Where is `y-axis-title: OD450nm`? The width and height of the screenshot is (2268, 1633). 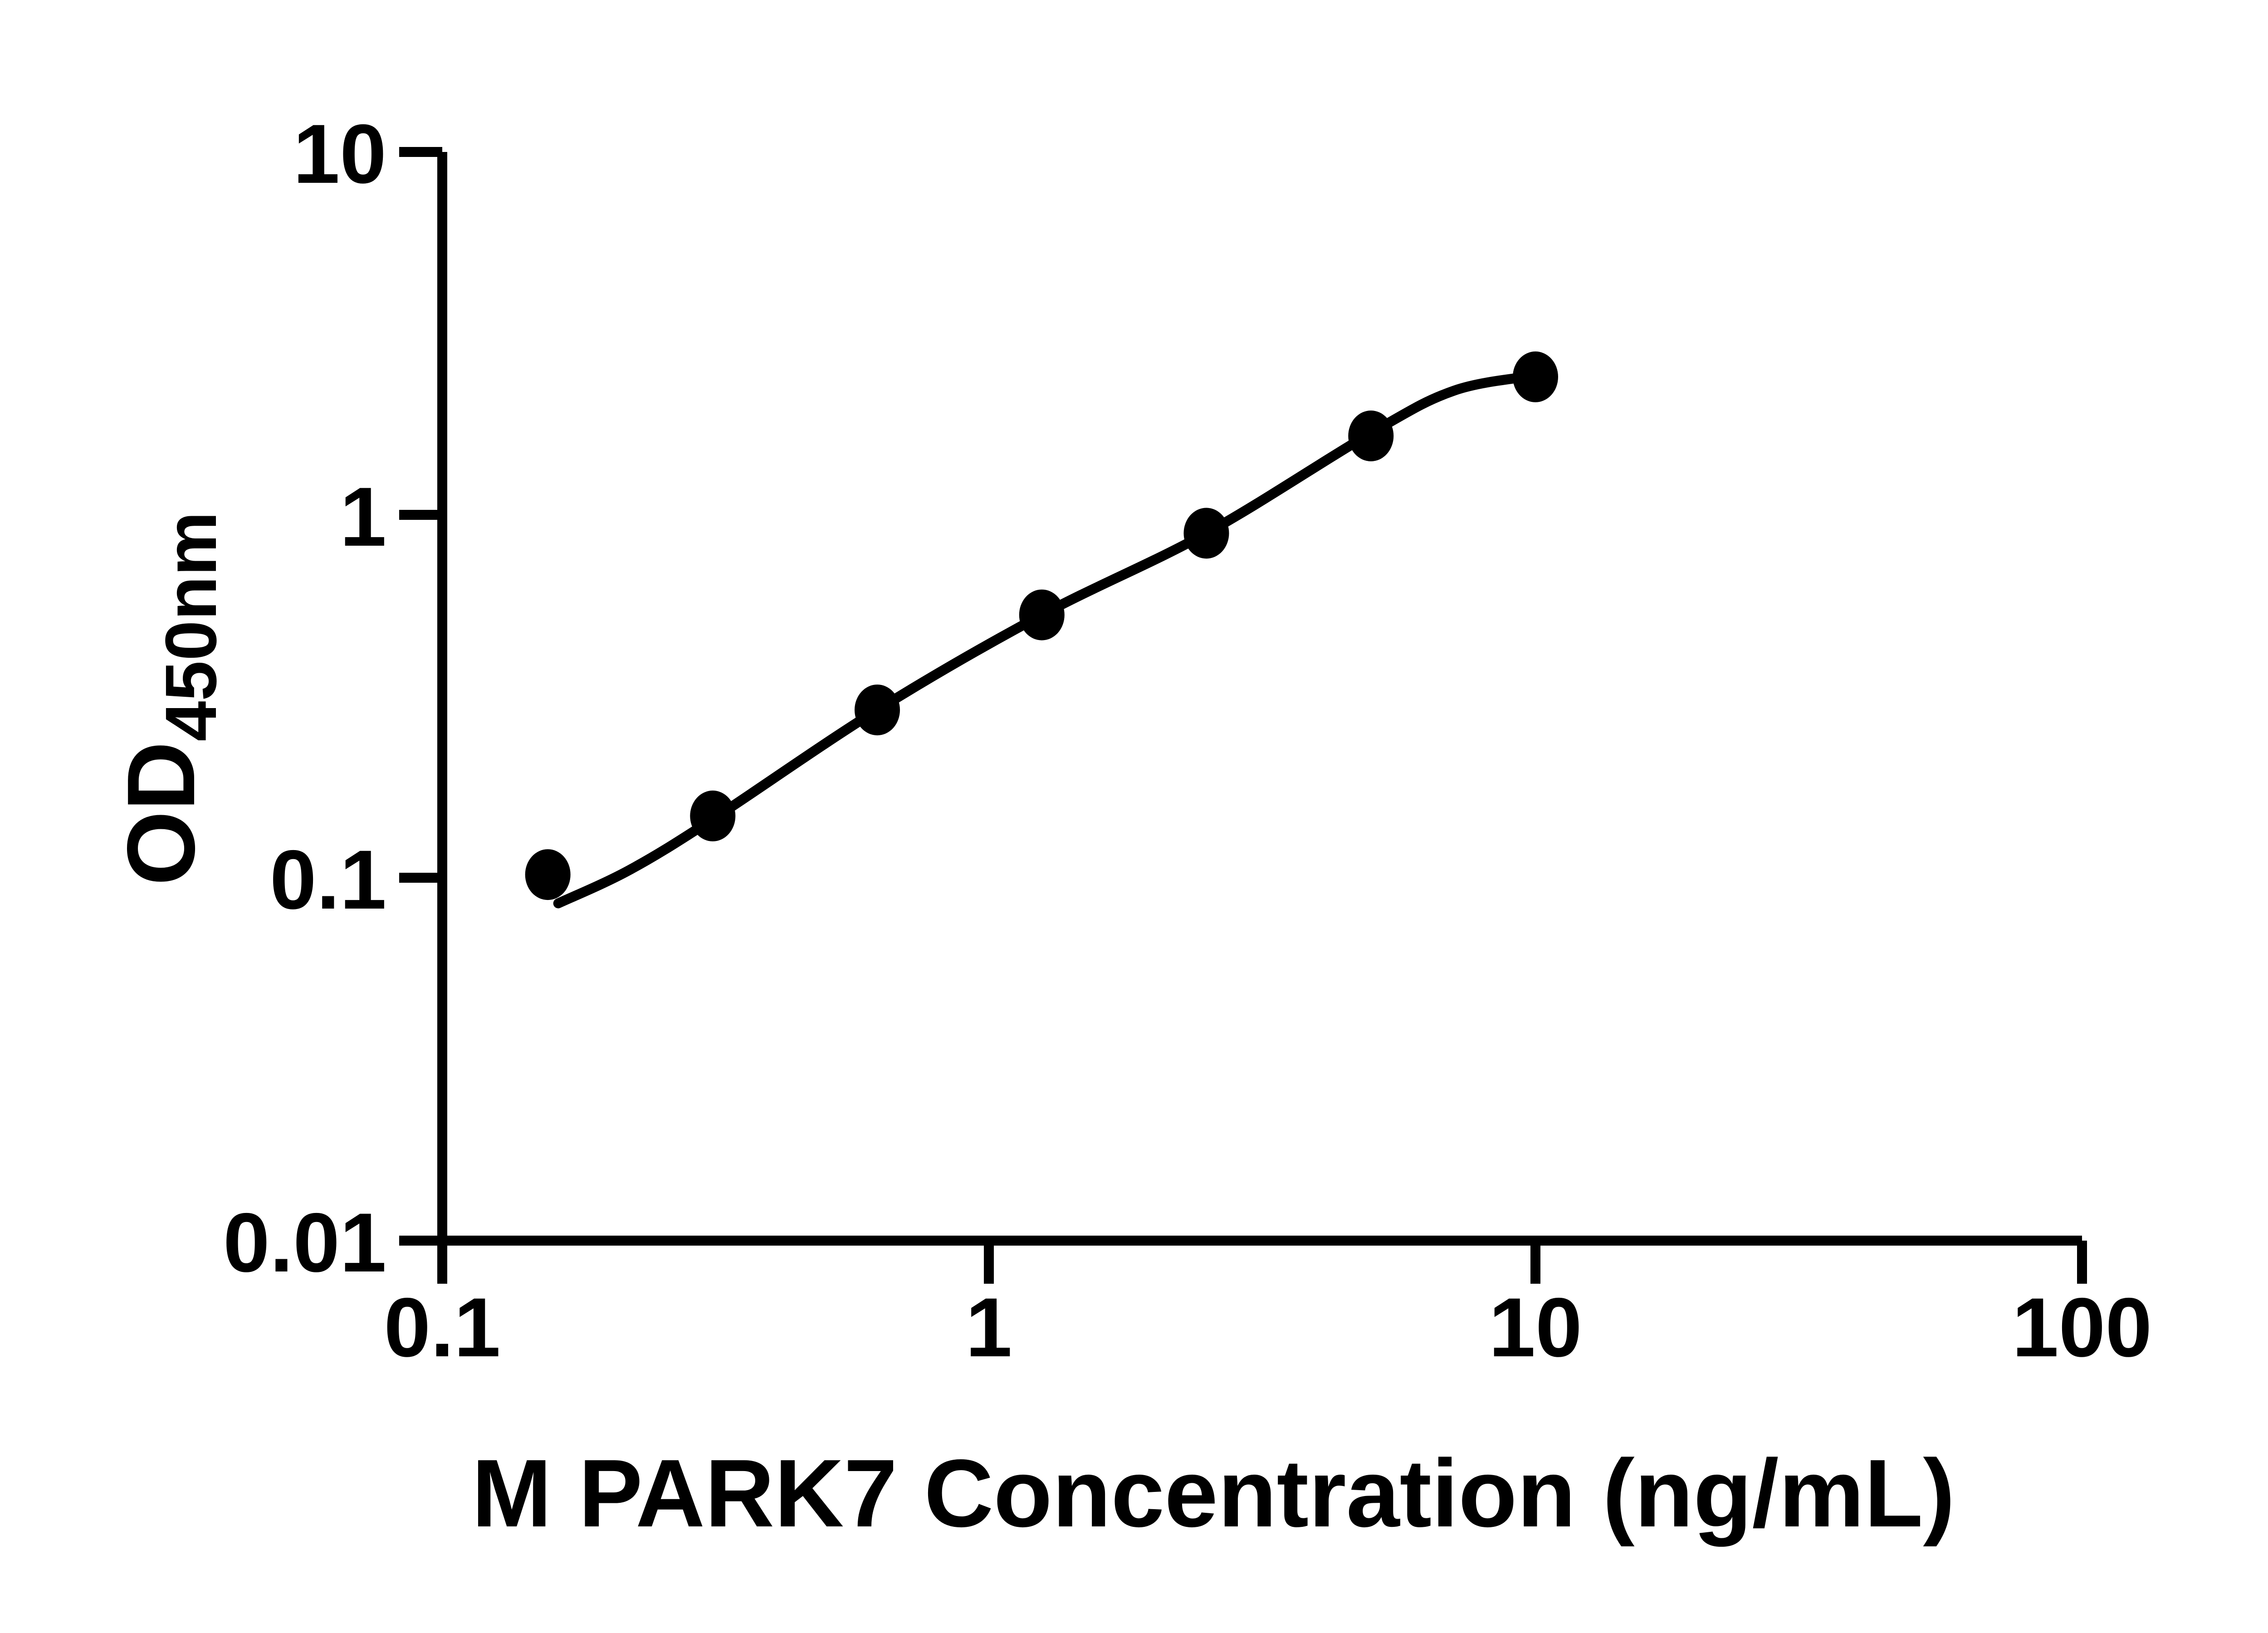 y-axis-title: OD450nm is located at coordinates (169, 699).